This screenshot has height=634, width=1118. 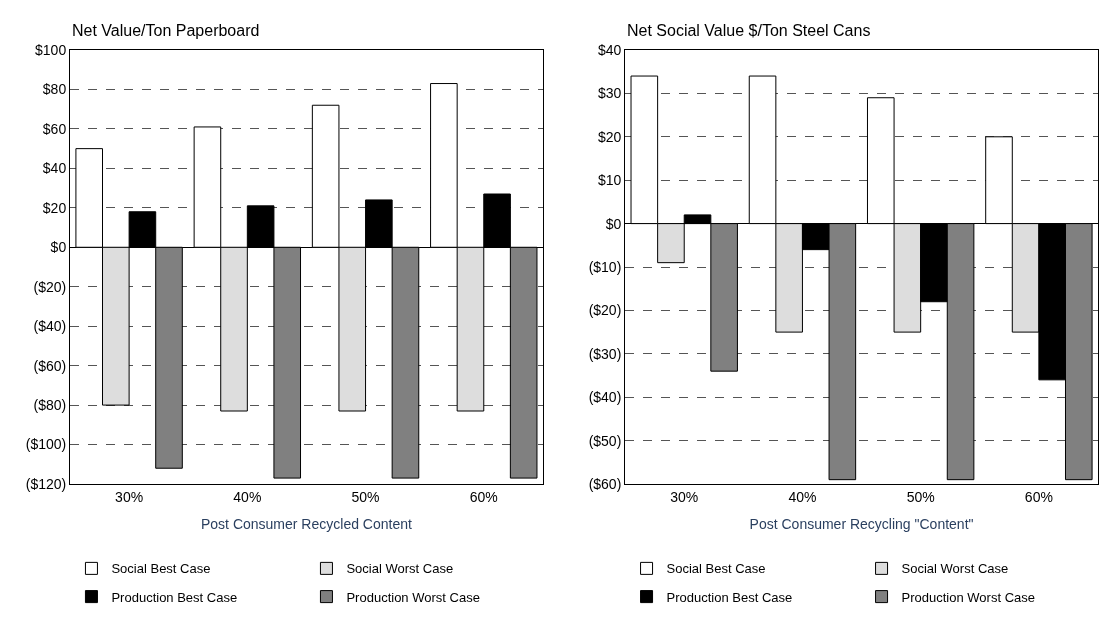 I want to click on x-axis-title: Post Consumer Recycled Content, so click(x=306, y=524).